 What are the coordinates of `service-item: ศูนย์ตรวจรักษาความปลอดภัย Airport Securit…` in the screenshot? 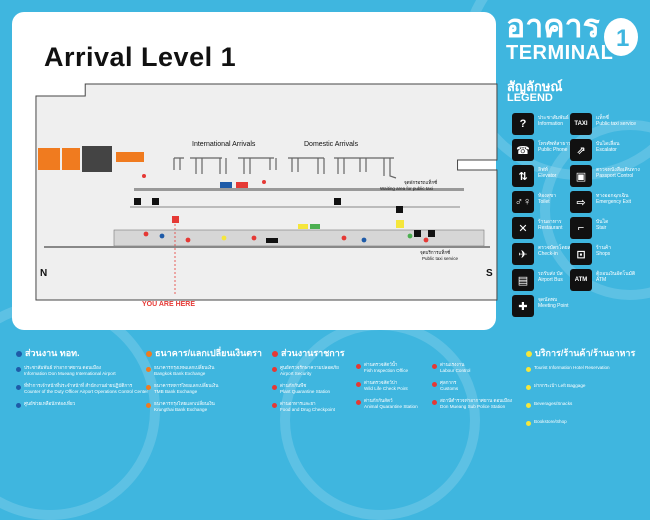 It's located at (308, 371).